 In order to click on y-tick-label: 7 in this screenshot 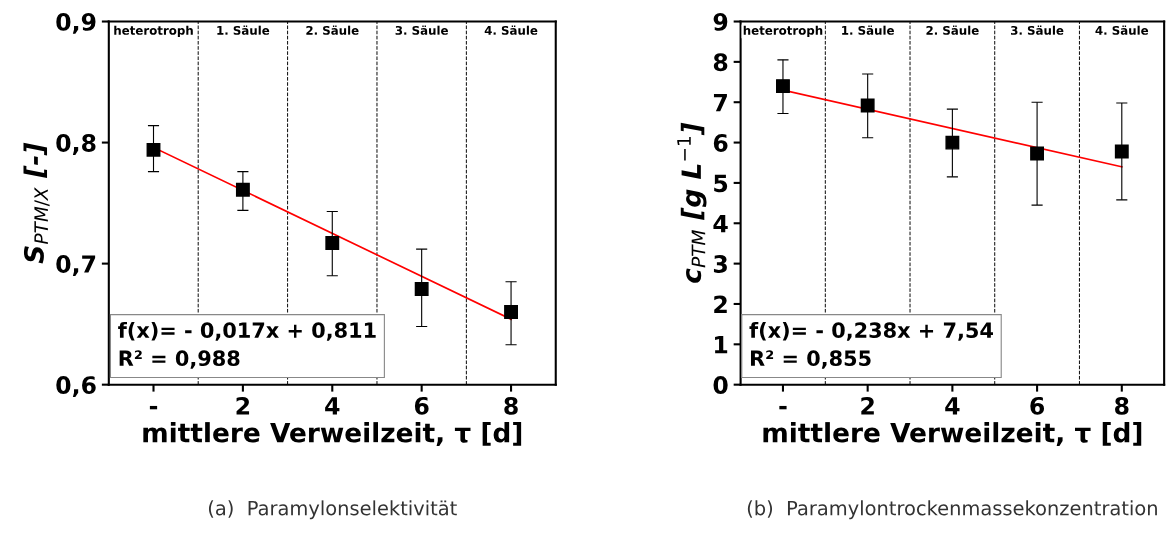, I will do `click(720, 102)`.